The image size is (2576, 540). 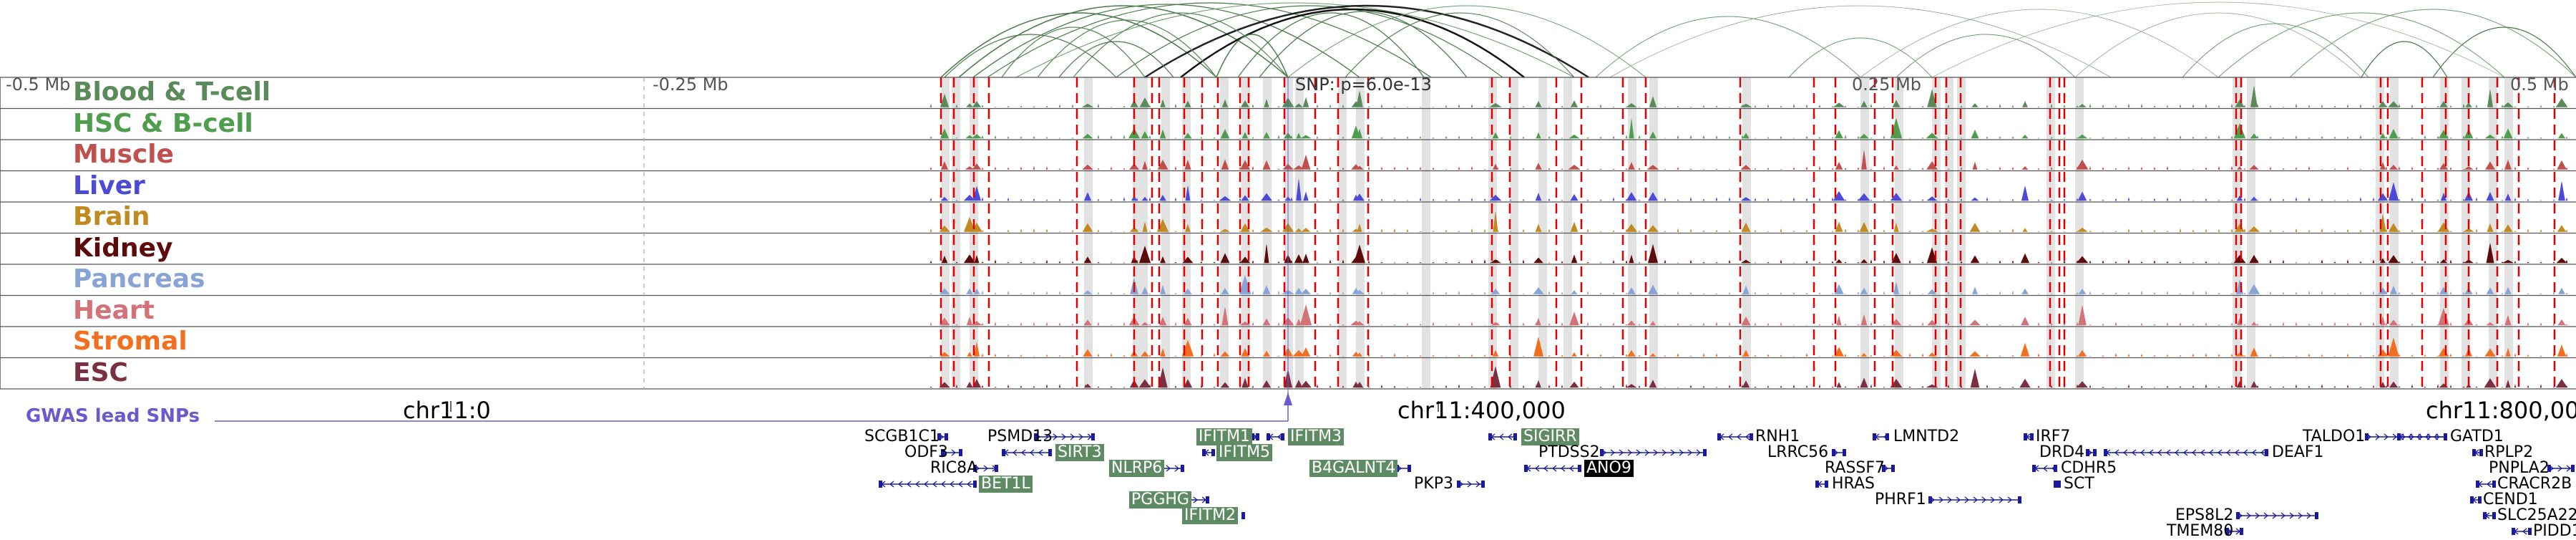 What do you see at coordinates (1137, 468) in the screenshot?
I see `gene-label: NLRP6` at bounding box center [1137, 468].